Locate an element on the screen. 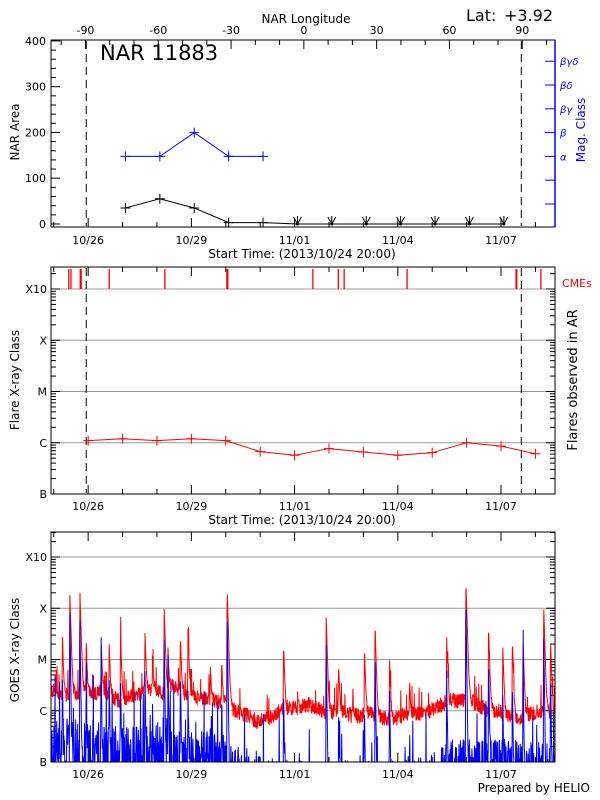  lon-tick-label: 0 is located at coordinates (303, 30).